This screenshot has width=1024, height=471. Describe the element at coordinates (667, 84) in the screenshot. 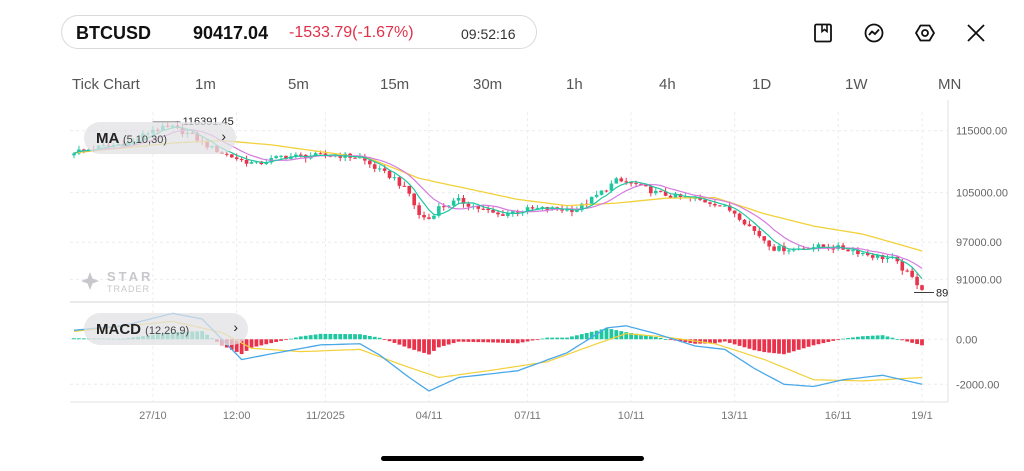

I see `tab-4h: 4h` at that location.